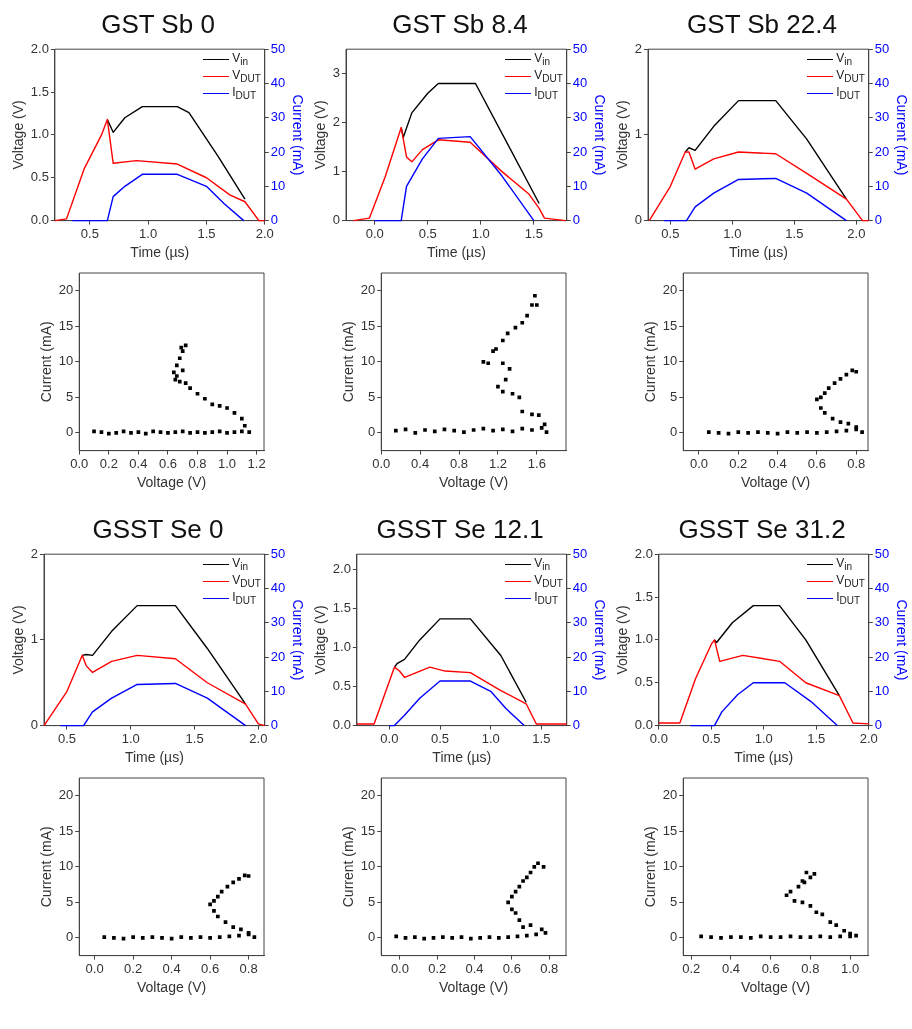  Describe the element at coordinates (762, 528) in the screenshot. I see `chart-title: GSST Se 31.2` at that location.